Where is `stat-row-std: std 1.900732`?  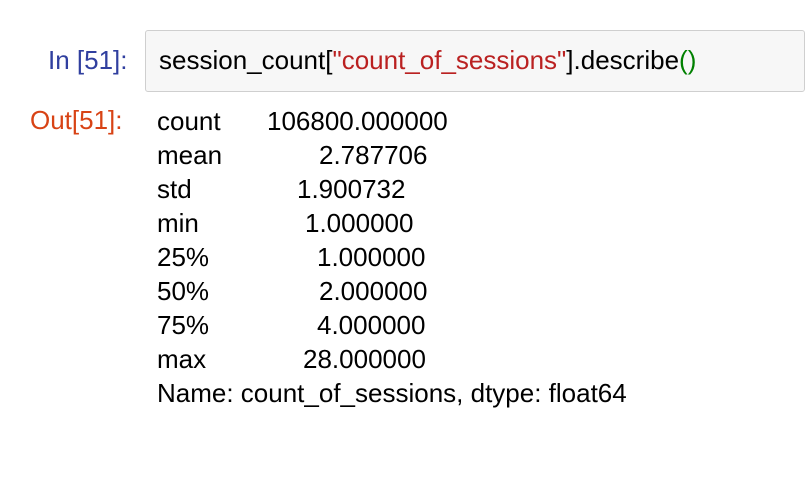 stat-row-std: std 1.900732 is located at coordinates (392, 189).